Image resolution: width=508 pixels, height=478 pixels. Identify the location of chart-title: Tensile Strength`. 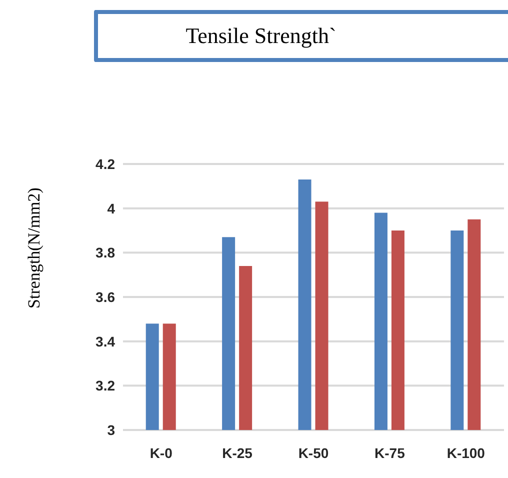
(261, 36).